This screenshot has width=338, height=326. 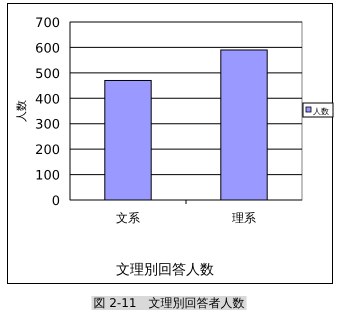 I want to click on y-tick-label: 700, so click(x=47, y=23).